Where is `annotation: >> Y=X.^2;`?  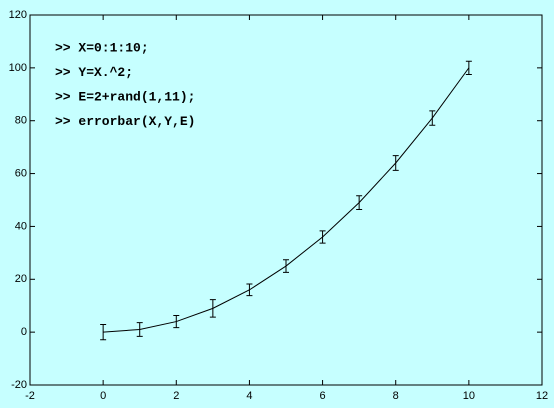 annotation: >> Y=X.^2; is located at coordinates (94, 72).